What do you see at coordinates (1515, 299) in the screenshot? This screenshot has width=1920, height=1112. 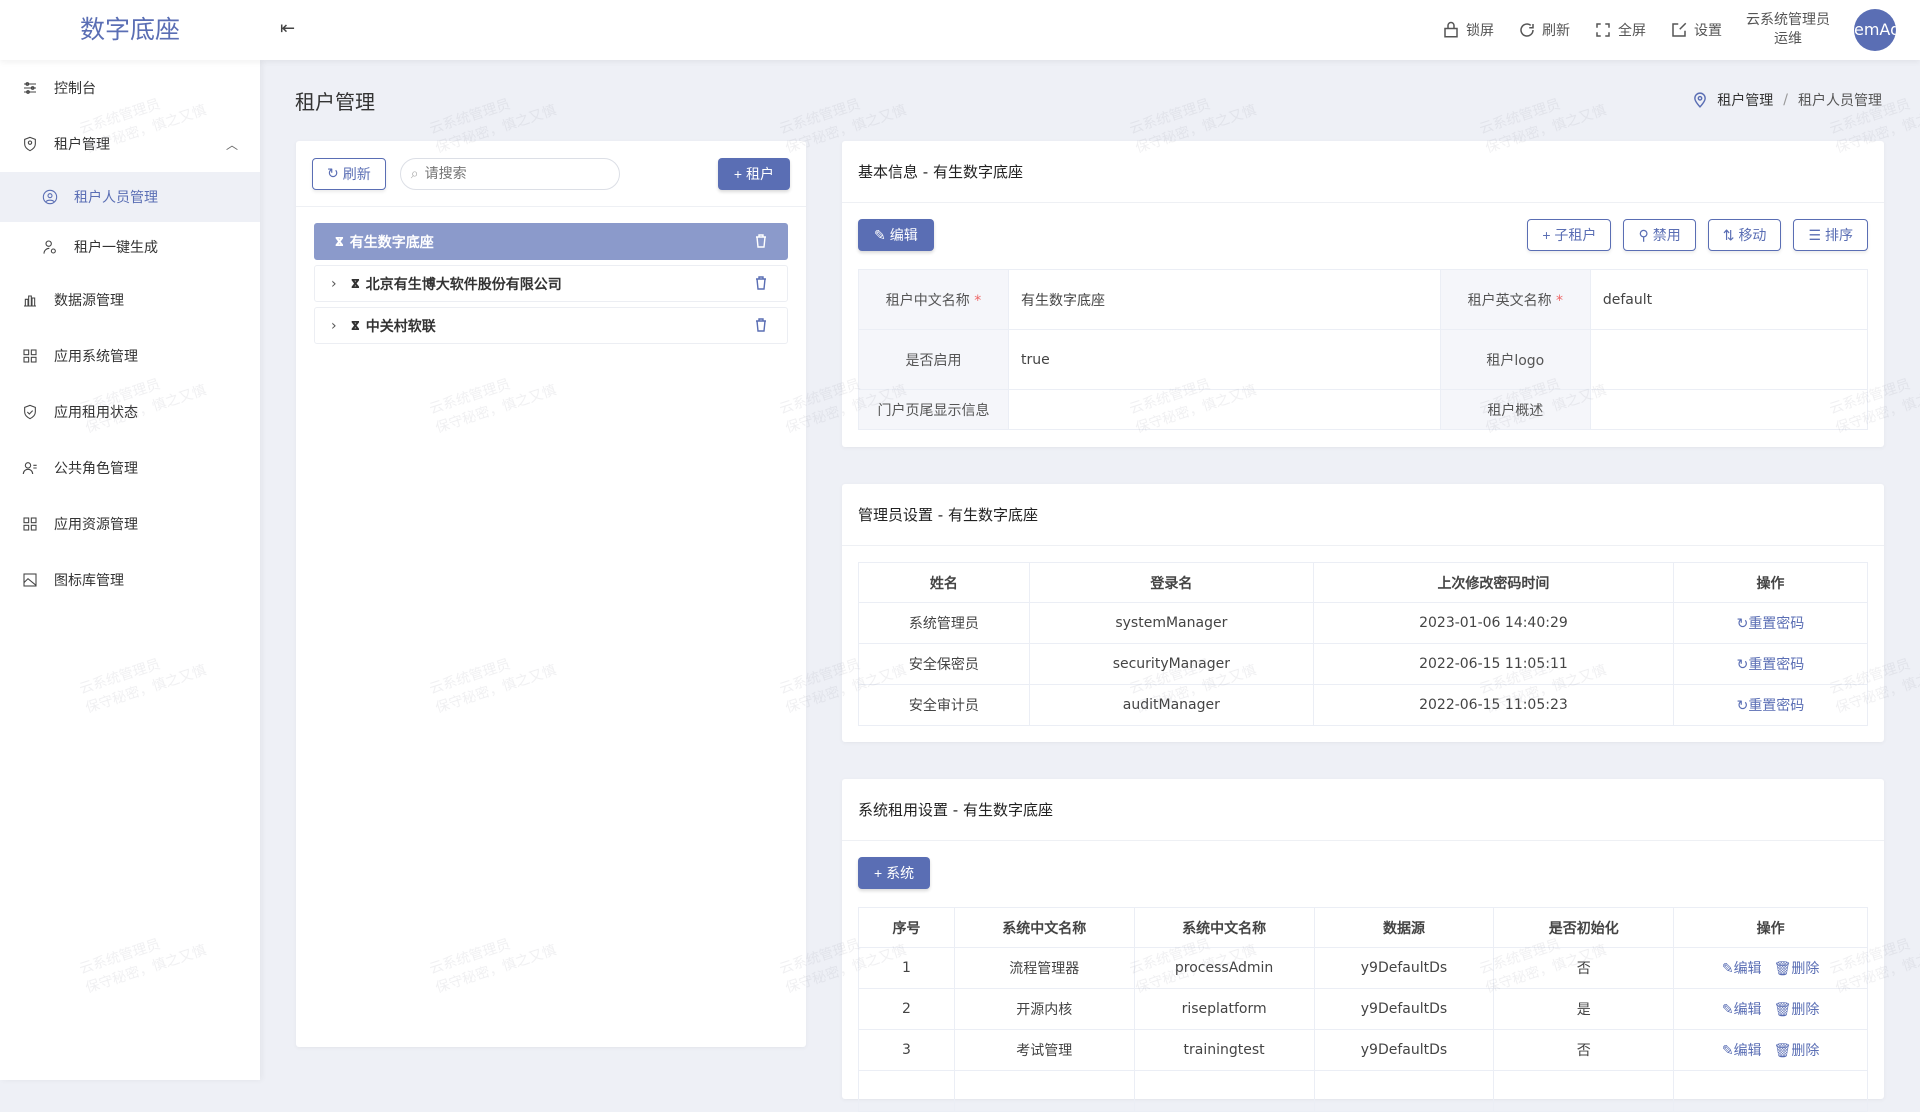 I see `field-label: 租户英文名称 *` at bounding box center [1515, 299].